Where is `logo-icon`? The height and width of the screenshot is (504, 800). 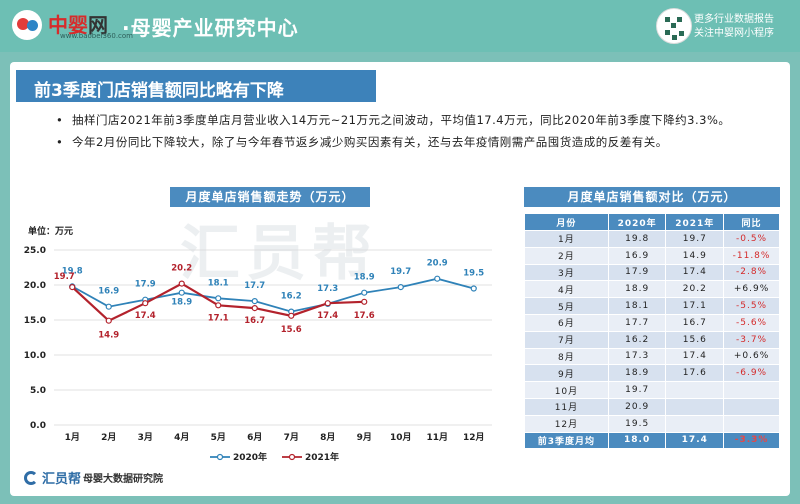
logo-icon is located at coordinates (27, 25).